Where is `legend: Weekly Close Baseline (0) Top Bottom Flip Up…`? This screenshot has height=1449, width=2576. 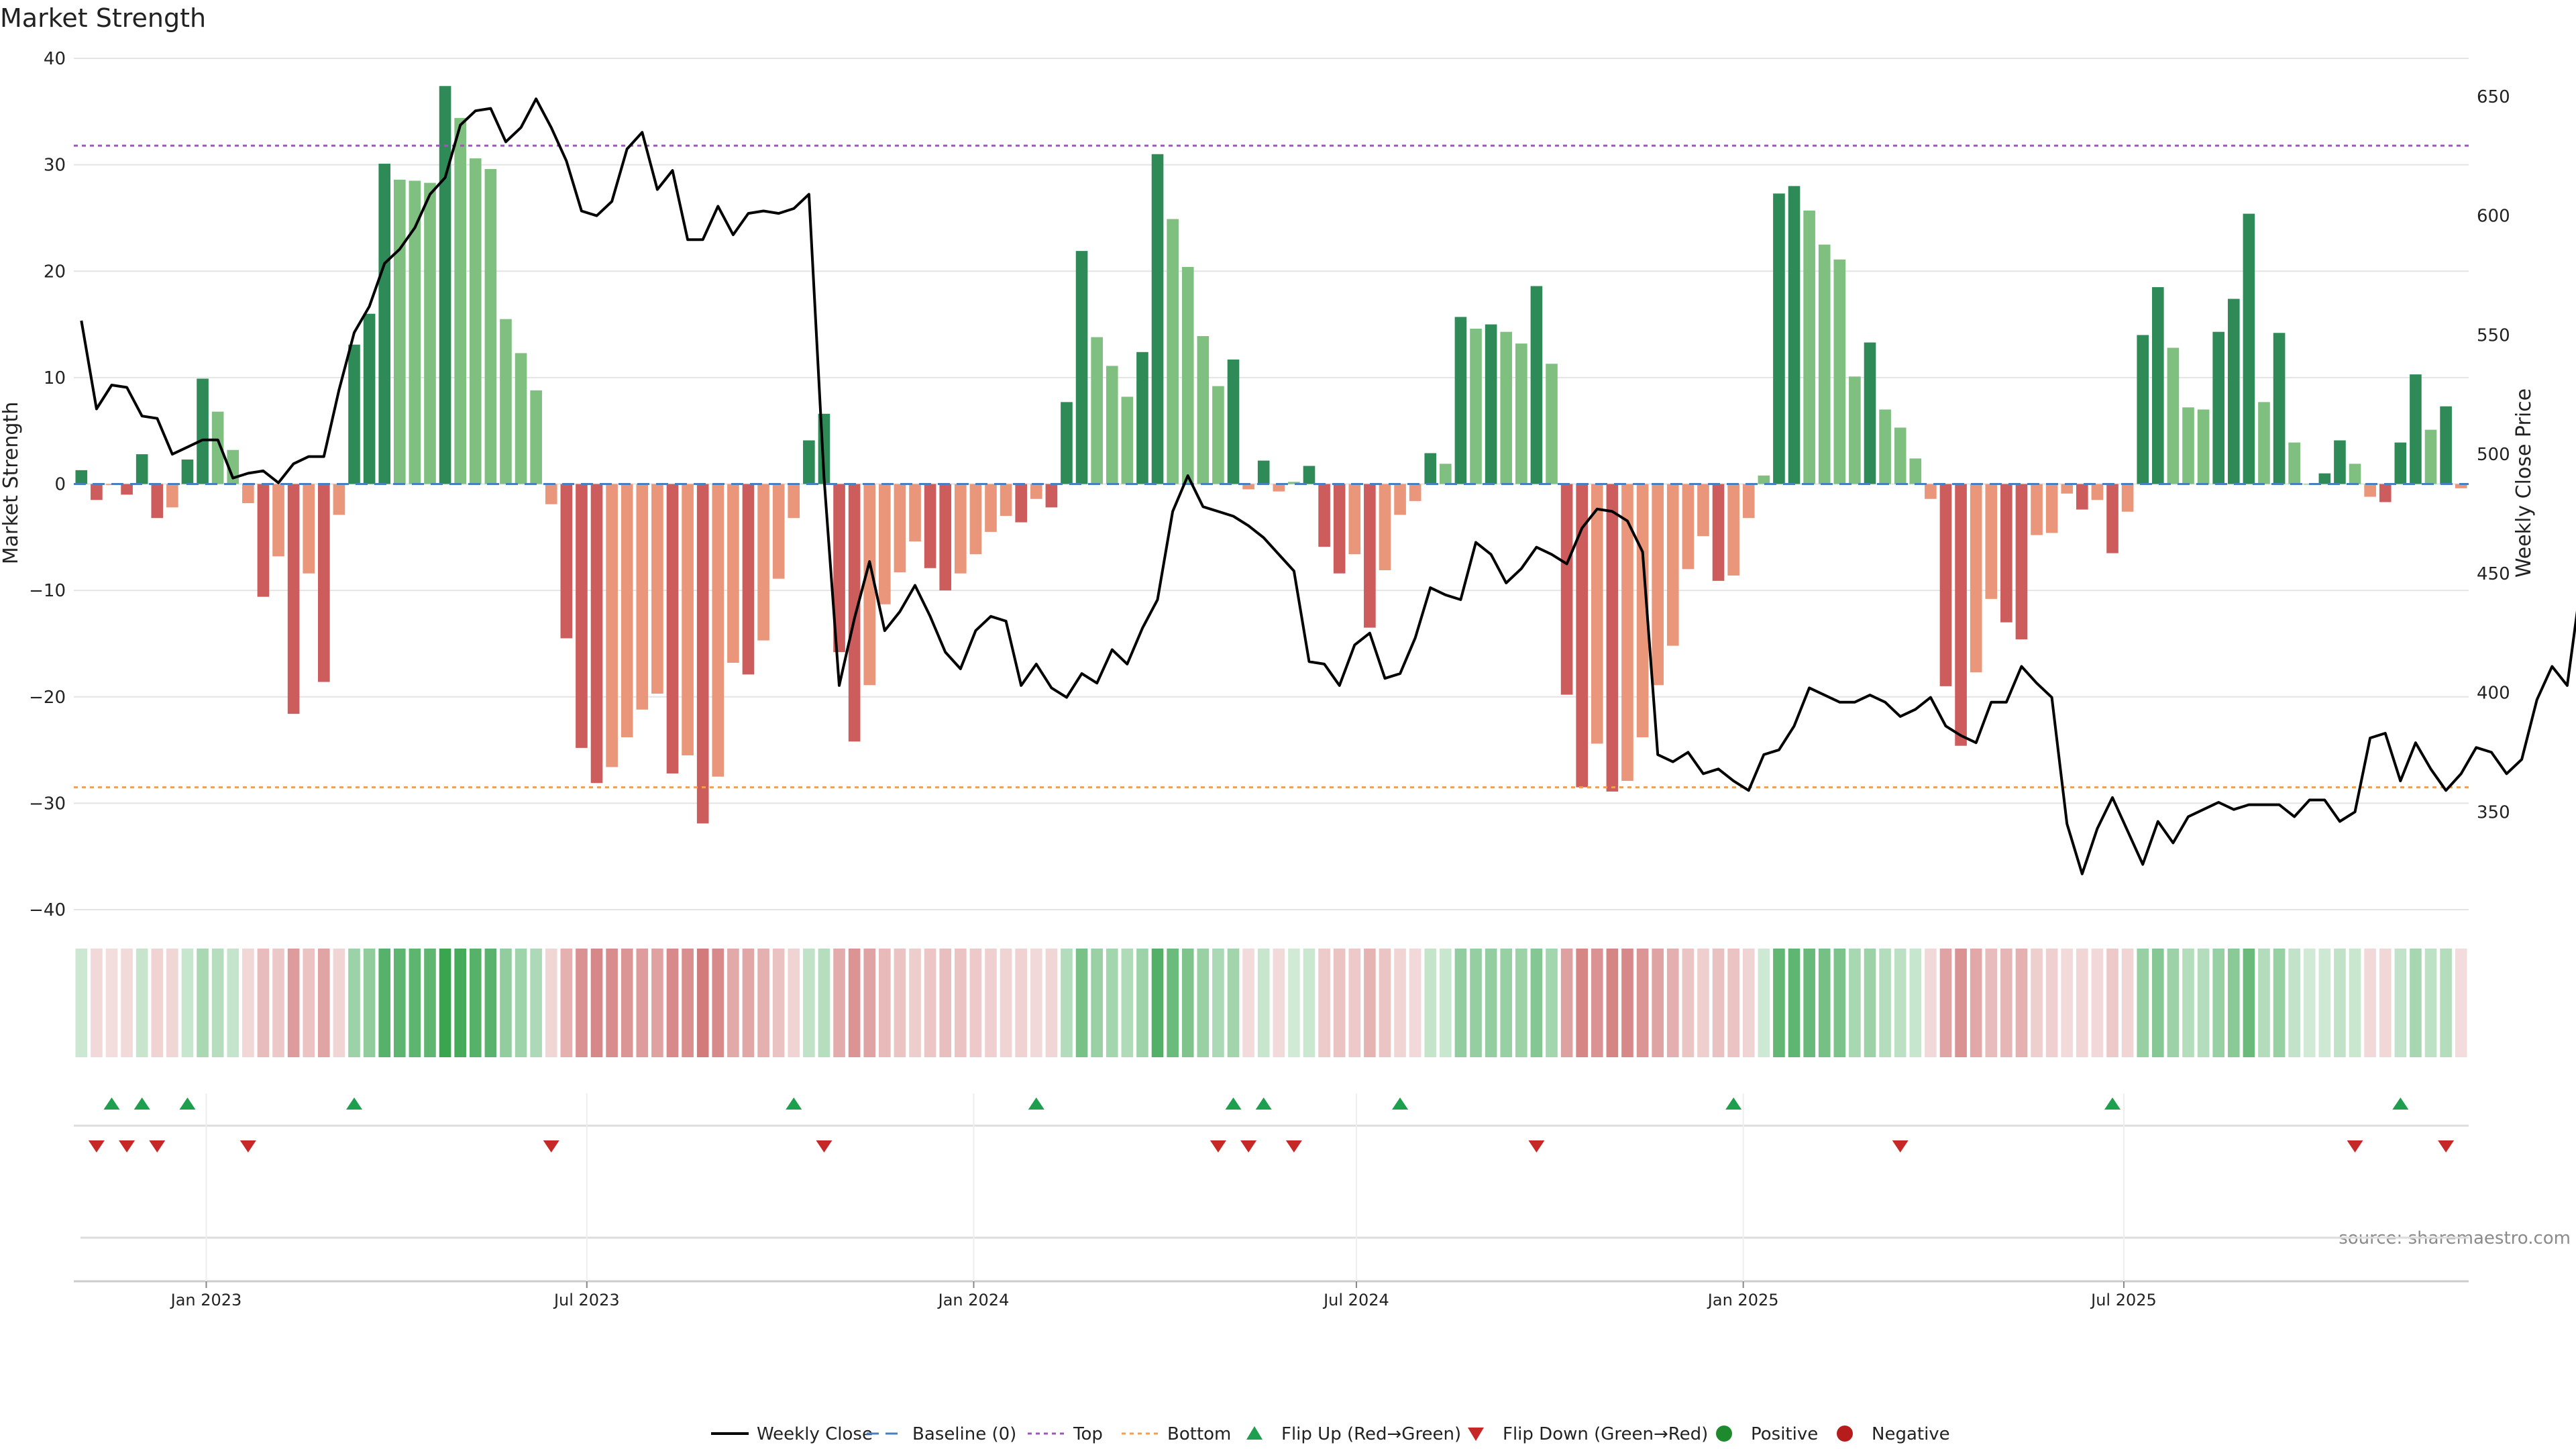 legend: Weekly Close Baseline (0) Top Bottom Flip Up… is located at coordinates (1330, 1434).